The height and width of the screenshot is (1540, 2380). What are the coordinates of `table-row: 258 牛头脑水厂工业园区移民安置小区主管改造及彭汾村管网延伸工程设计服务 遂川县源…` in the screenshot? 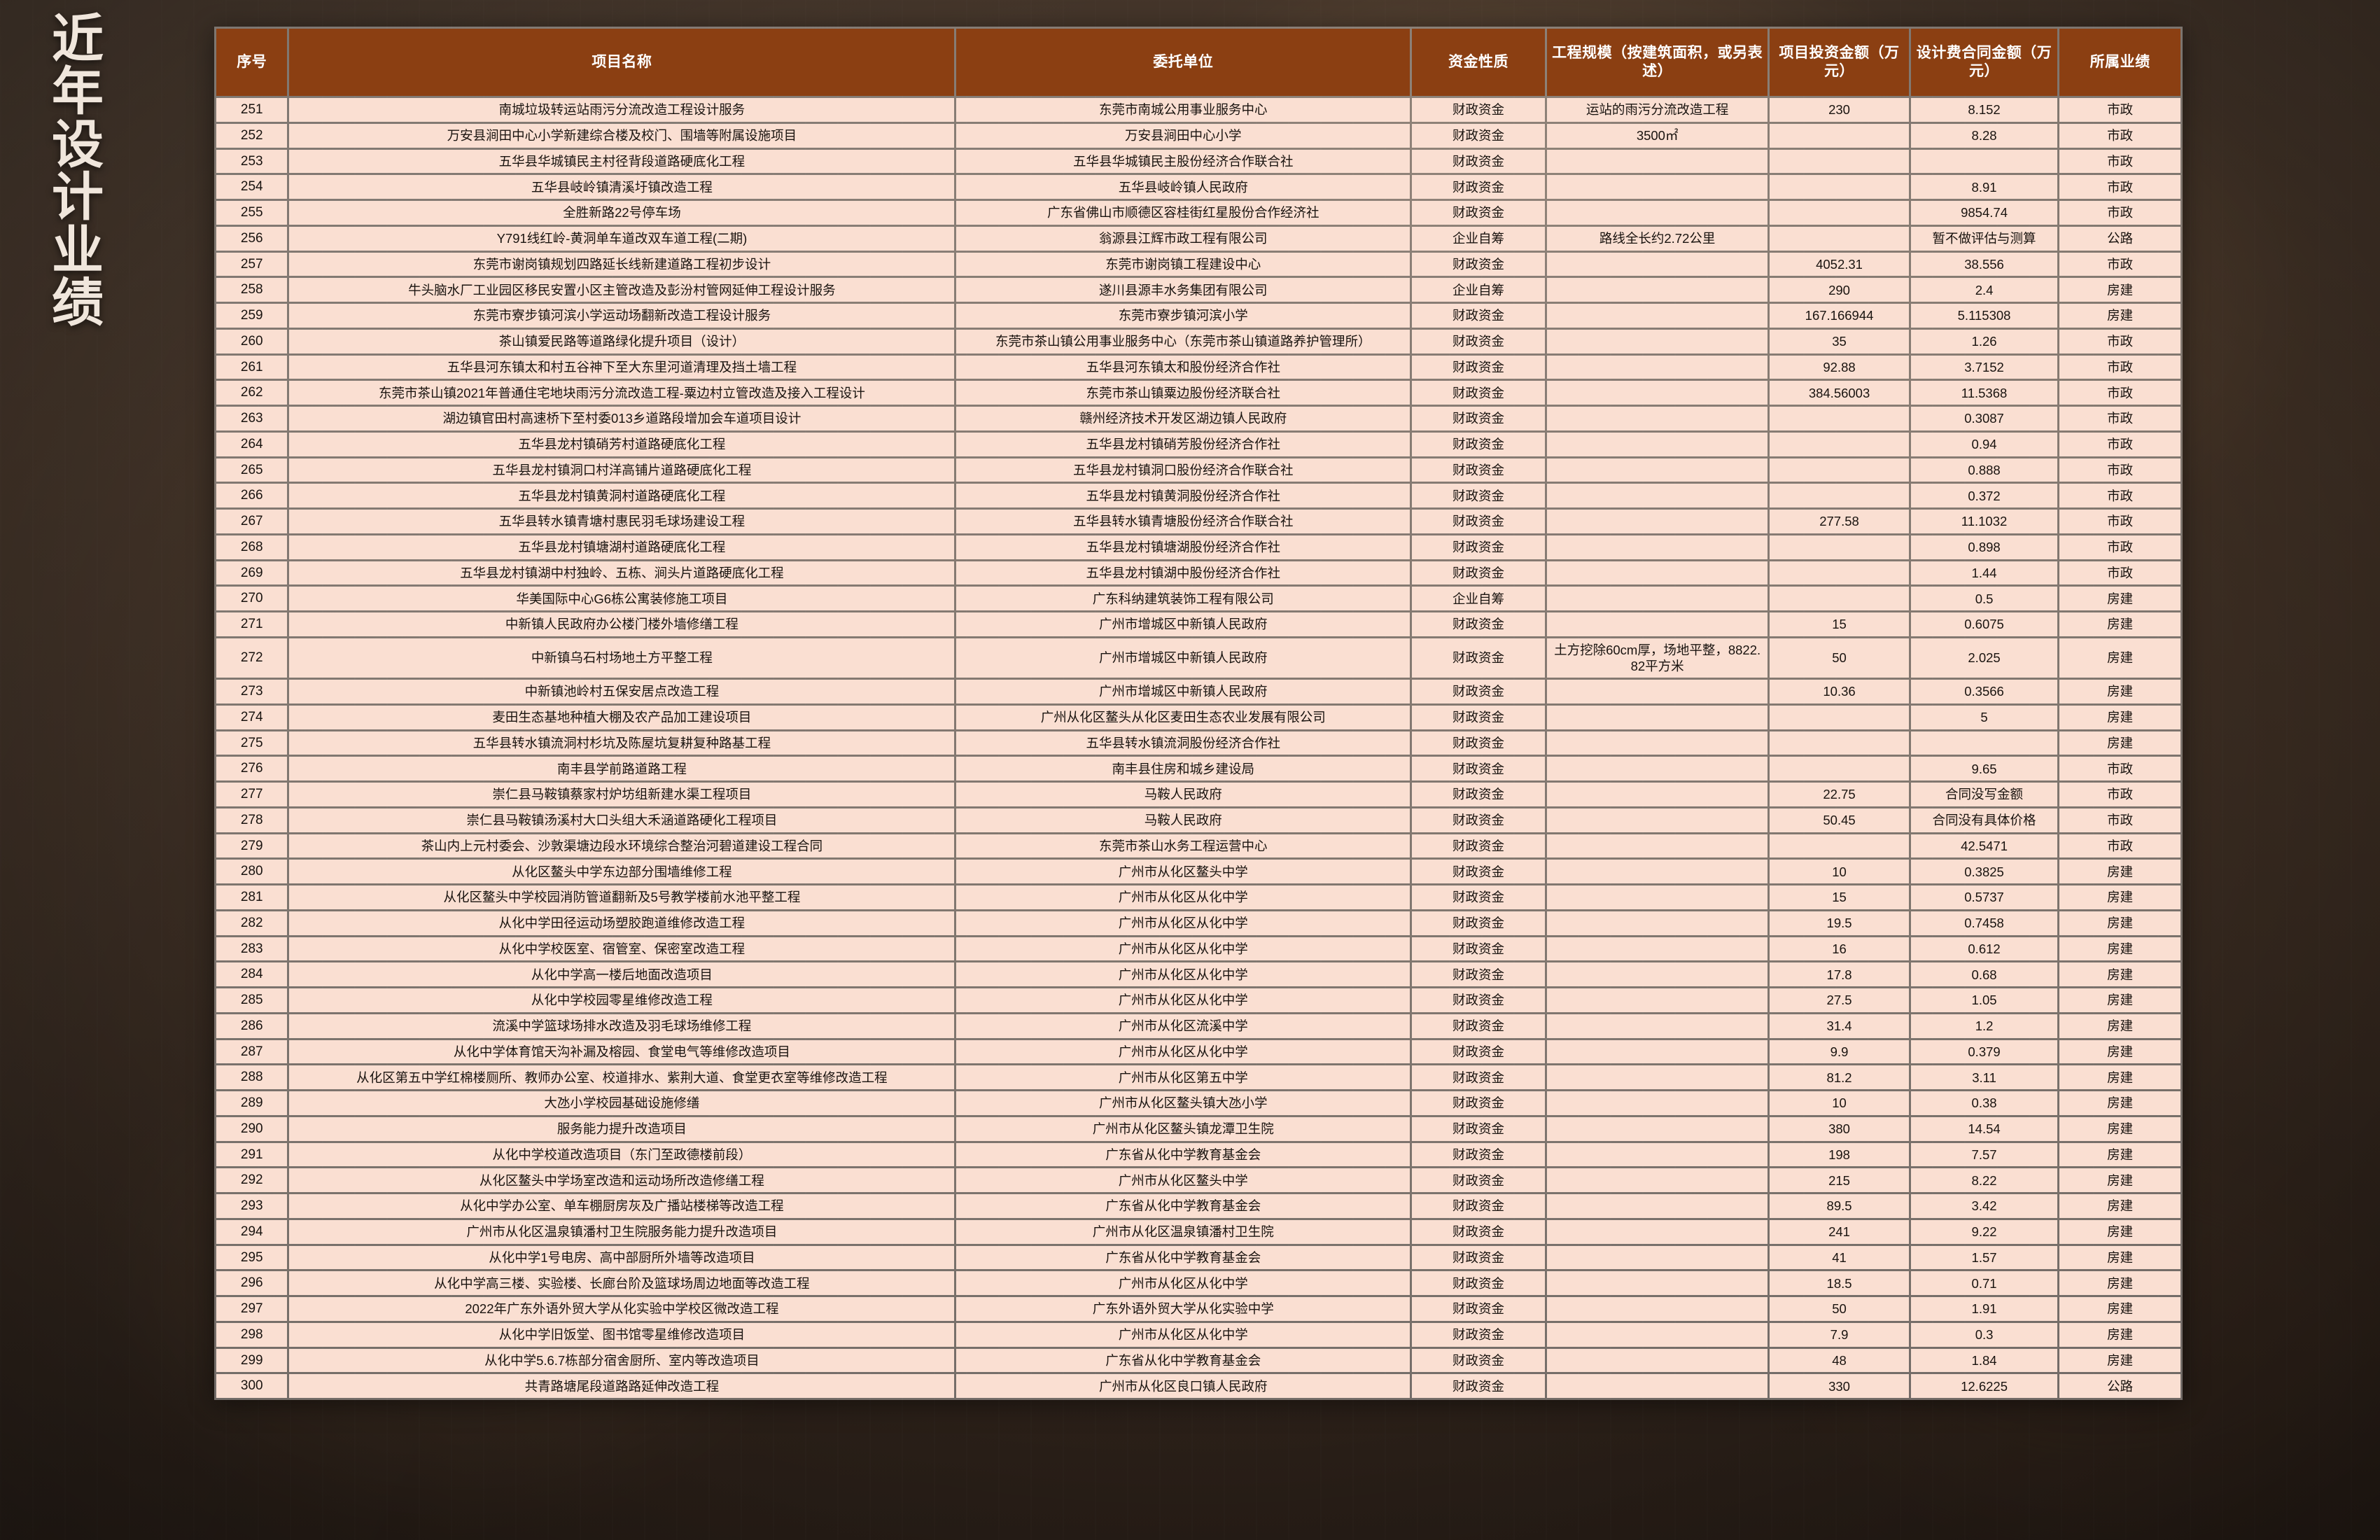 It's located at (1198, 290).